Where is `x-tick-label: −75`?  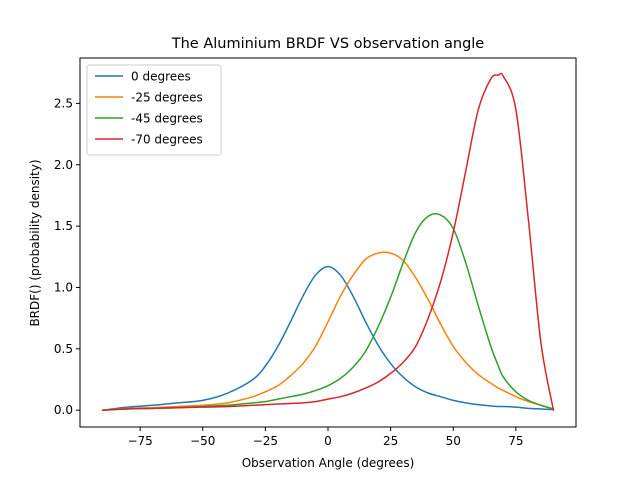 x-tick-label: −75 is located at coordinates (139, 441).